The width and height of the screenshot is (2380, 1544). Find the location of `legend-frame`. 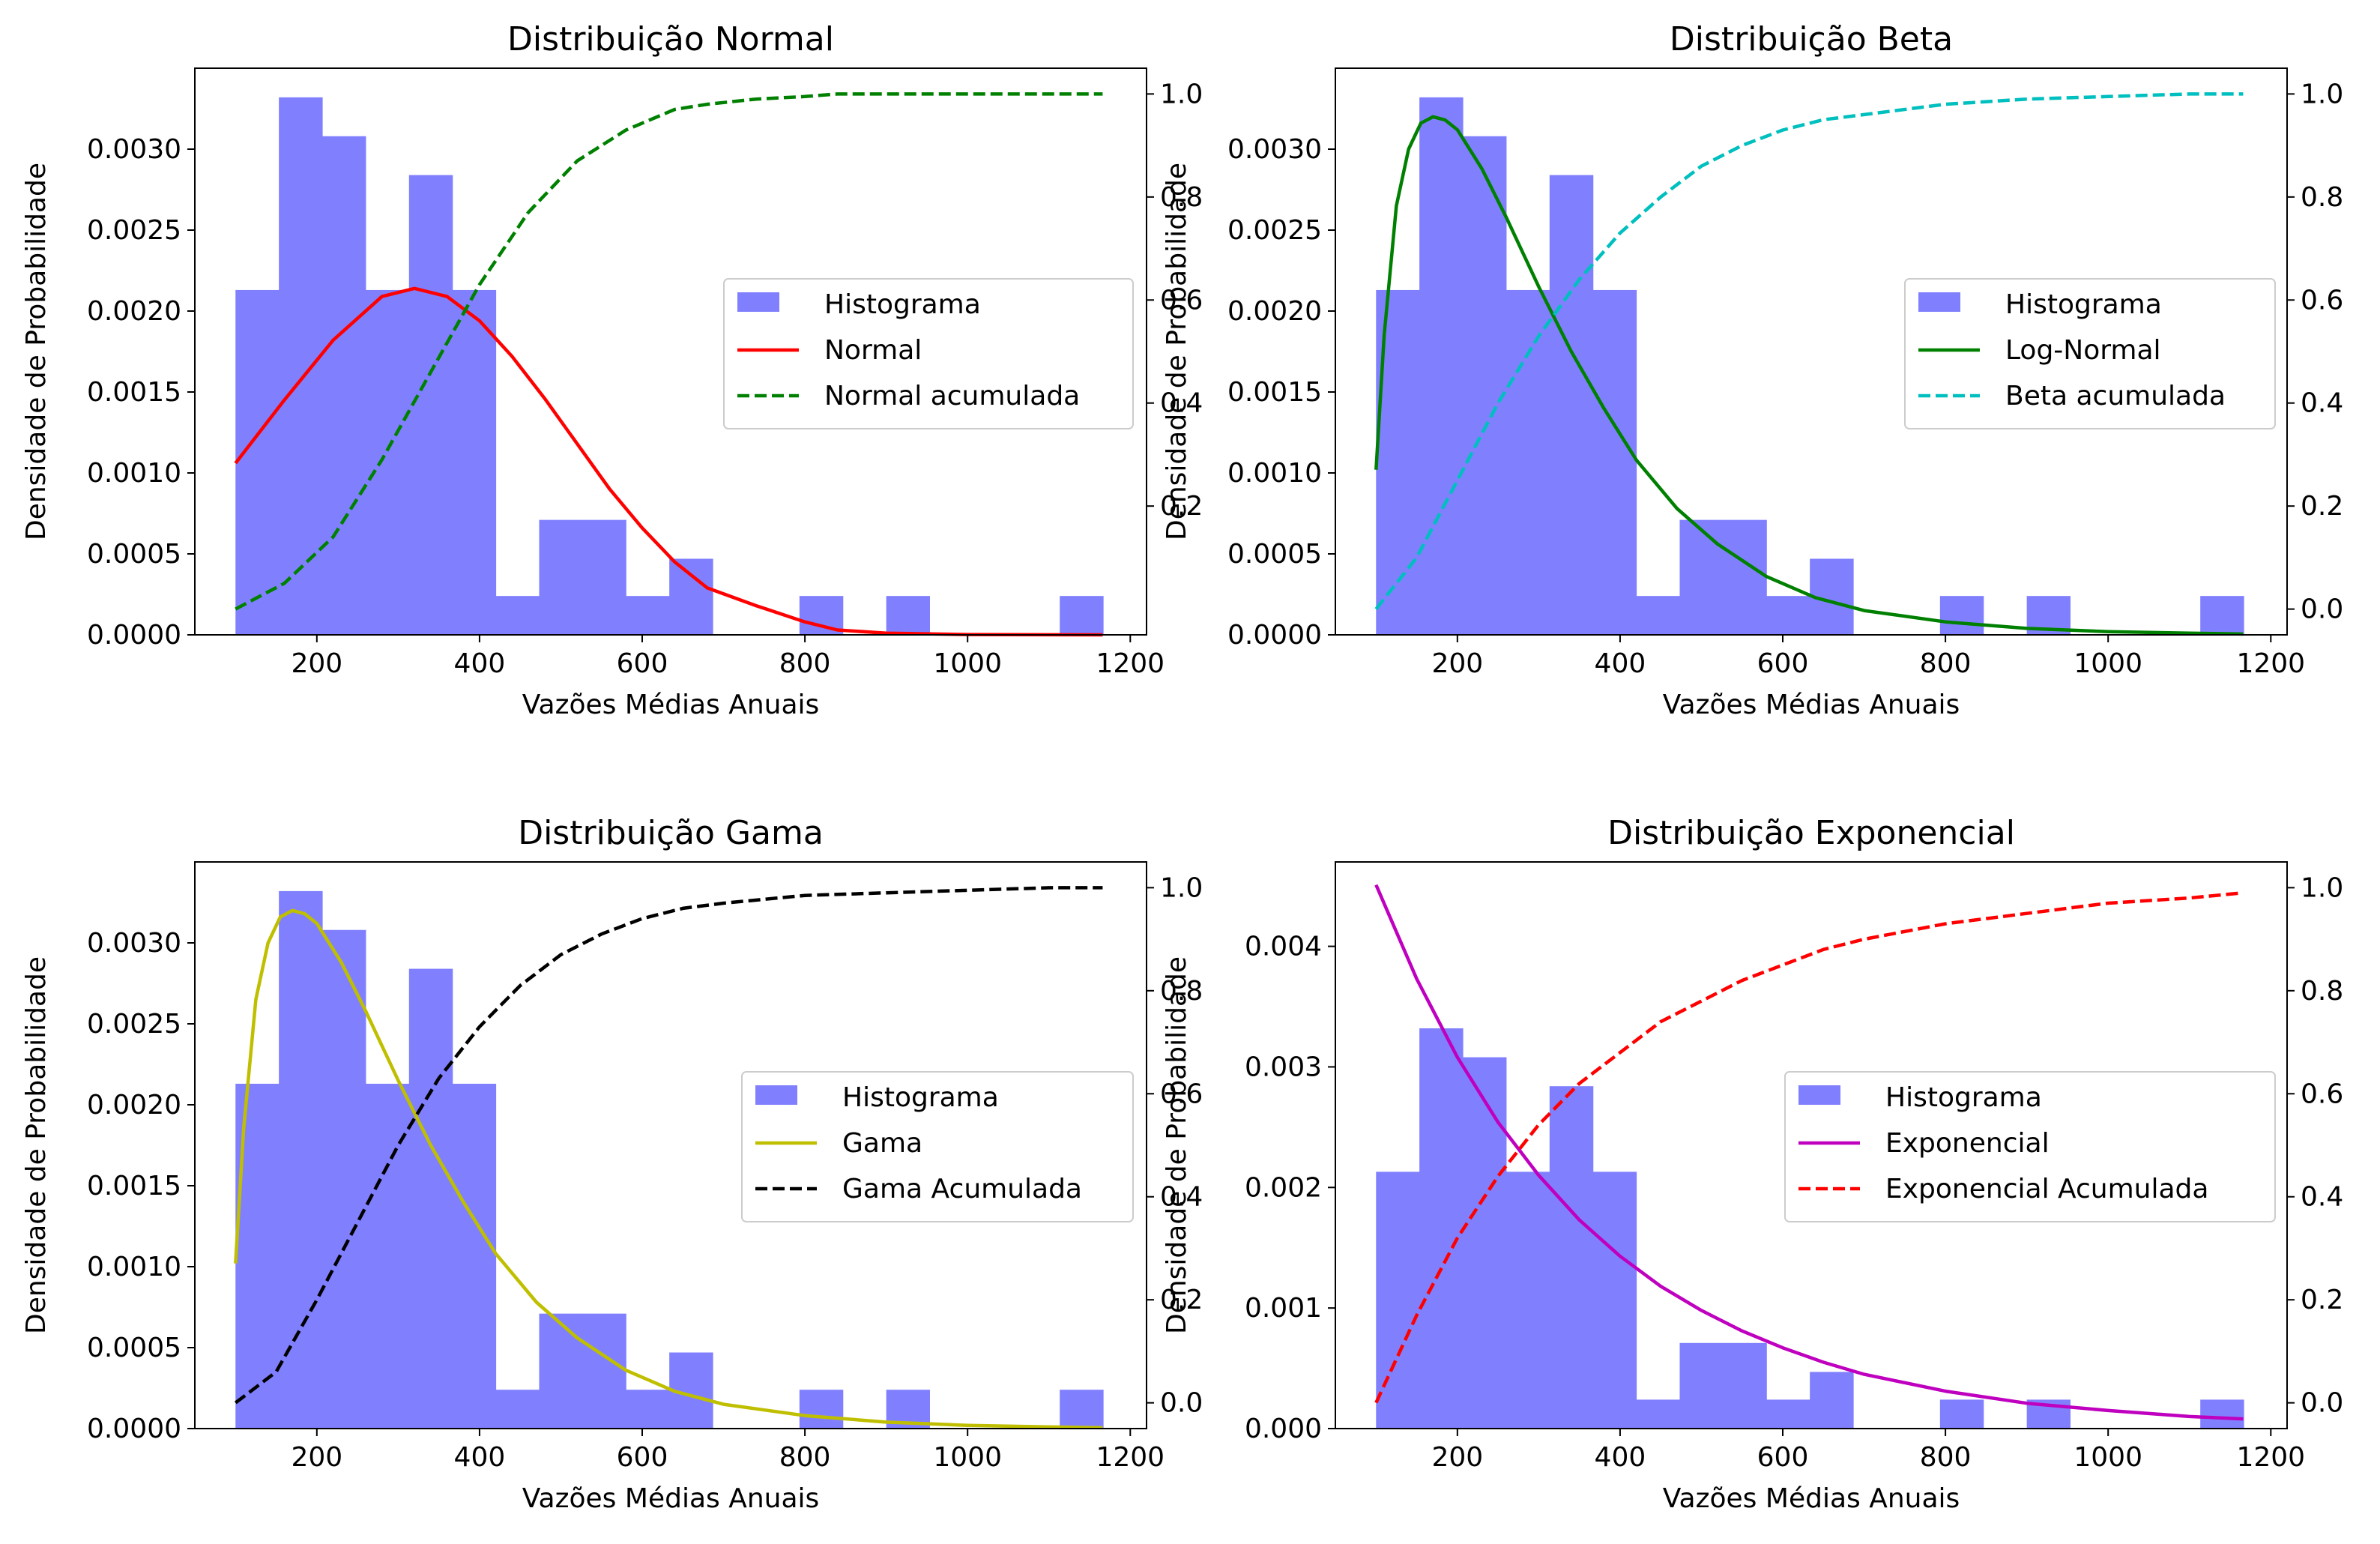

legend-frame is located at coordinates (929, 353).